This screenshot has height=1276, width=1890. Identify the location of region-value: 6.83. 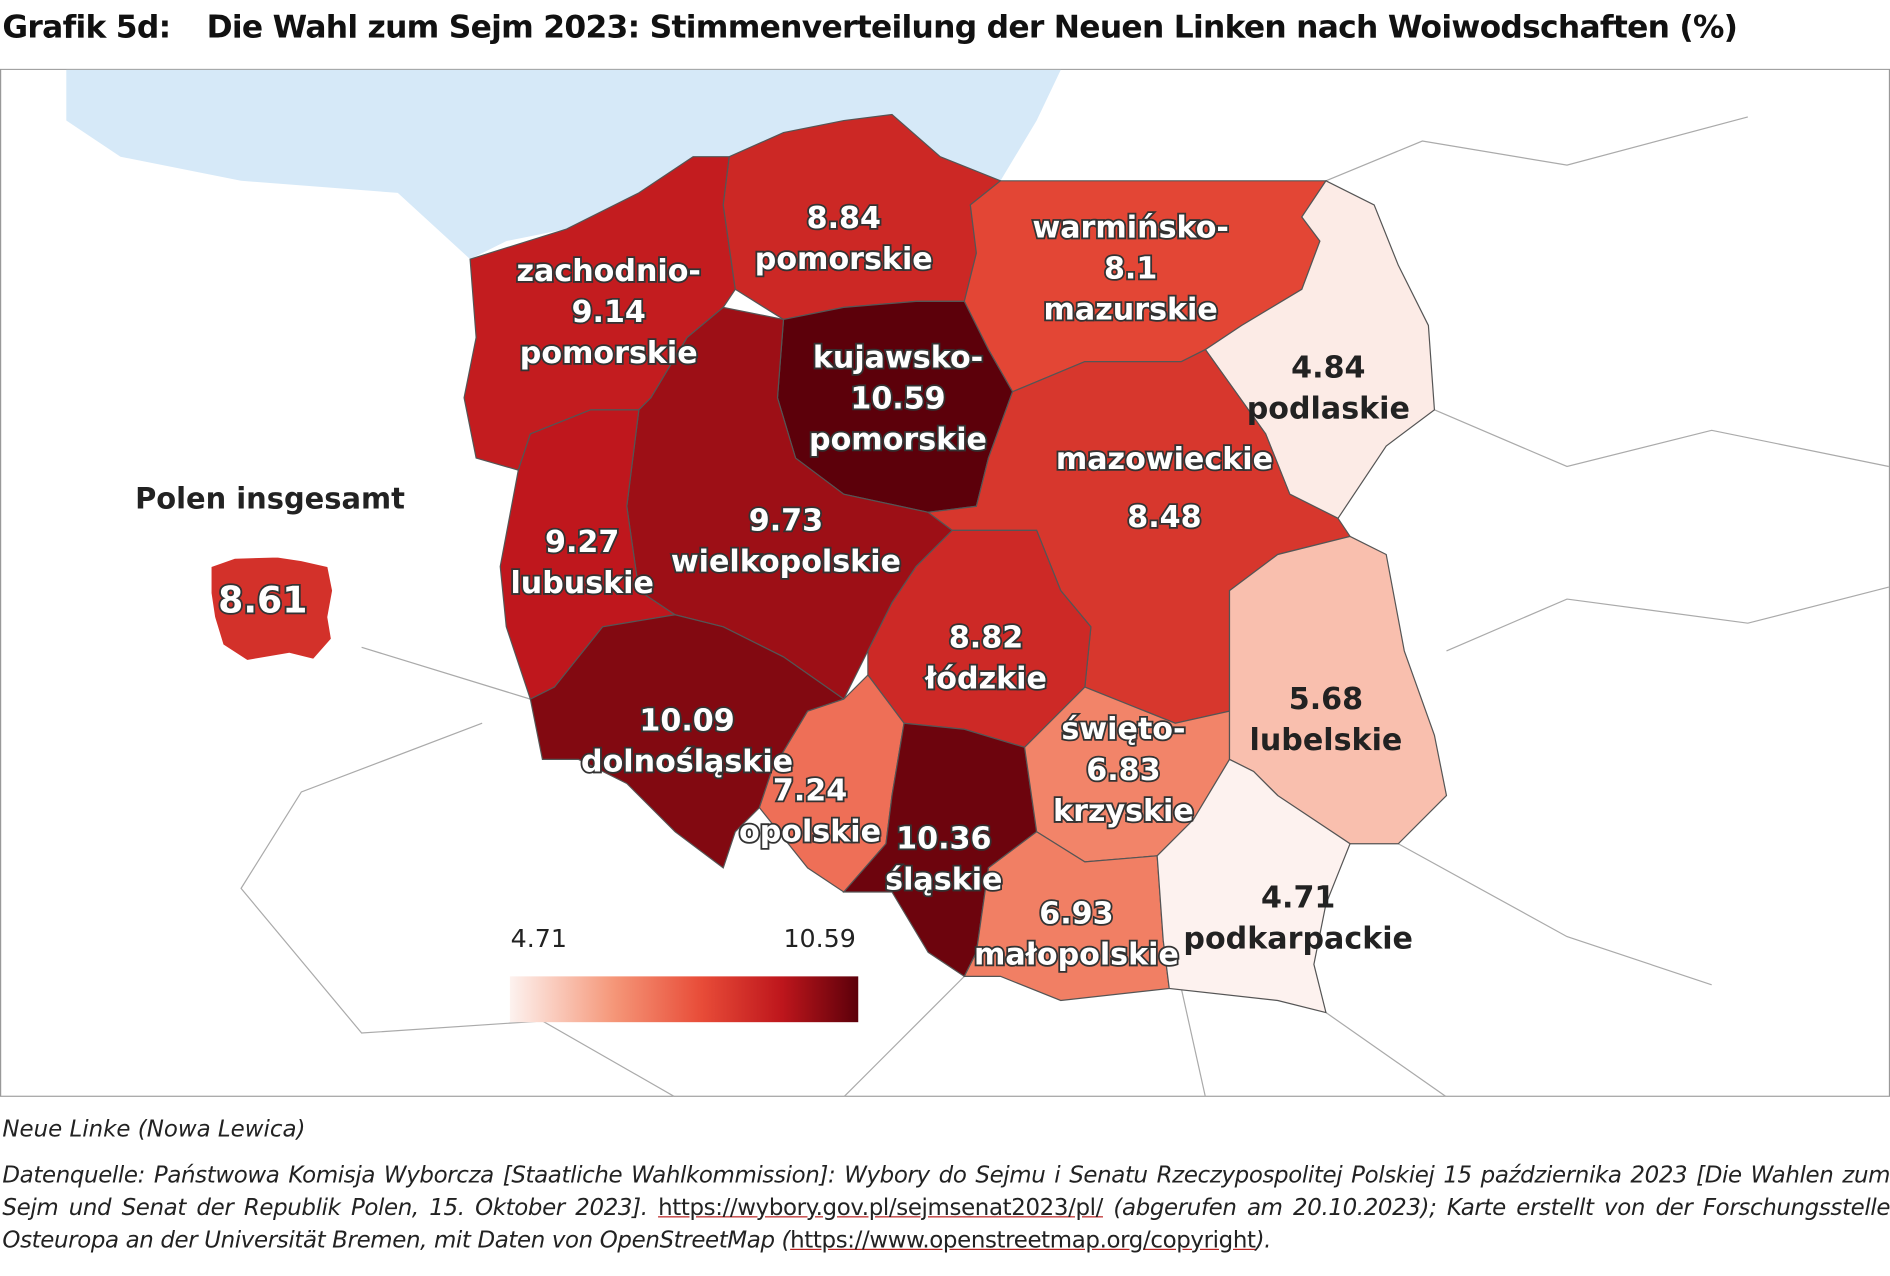
(1123, 770).